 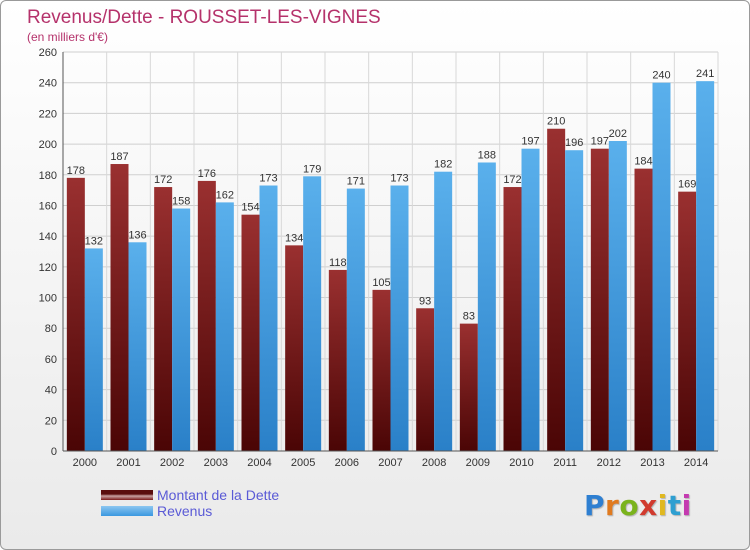 What do you see at coordinates (643, 162) in the screenshot?
I see `data-label-dette: 184` at bounding box center [643, 162].